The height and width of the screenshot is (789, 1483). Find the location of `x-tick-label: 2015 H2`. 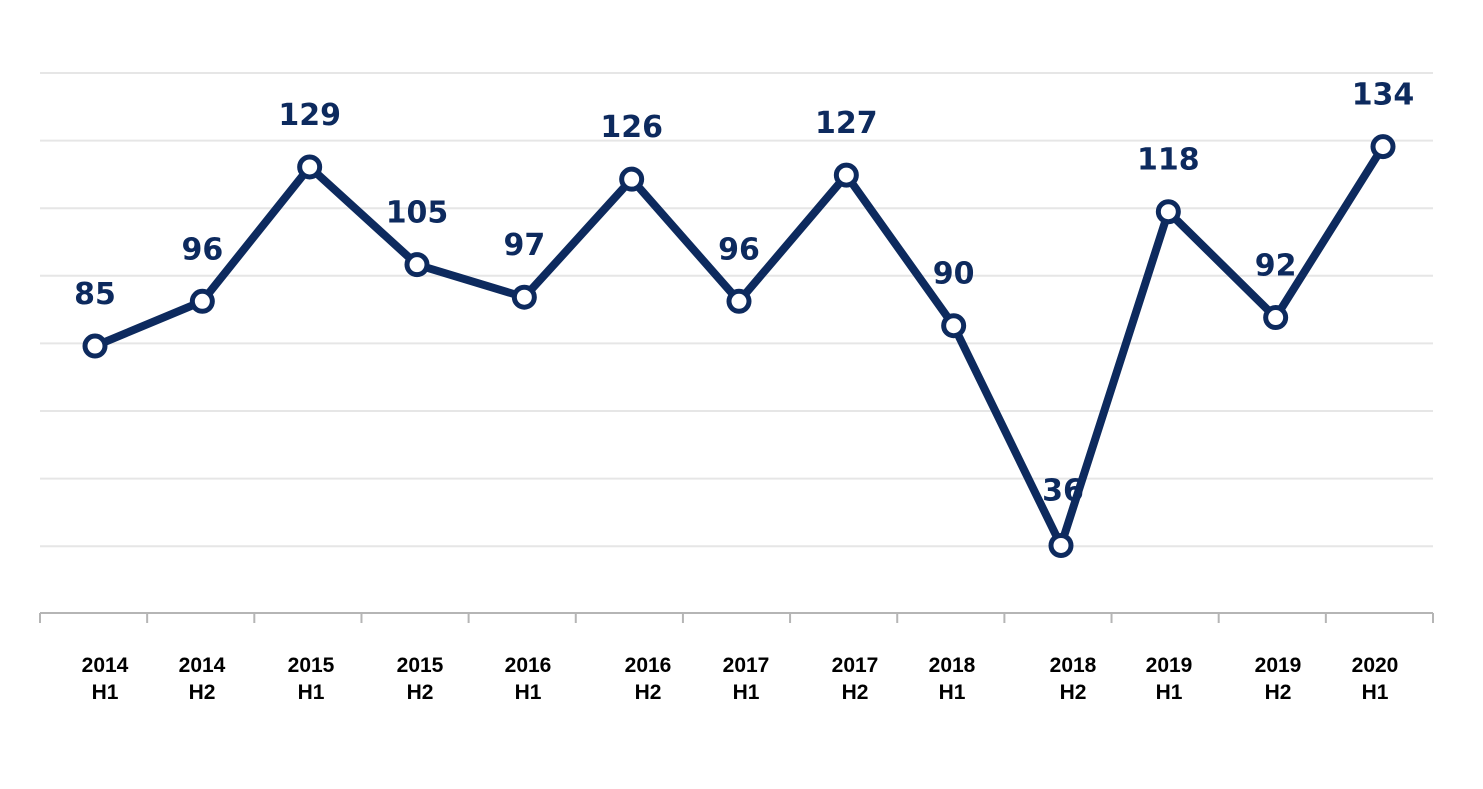

x-tick-label: 2015 H2 is located at coordinates (420, 679).